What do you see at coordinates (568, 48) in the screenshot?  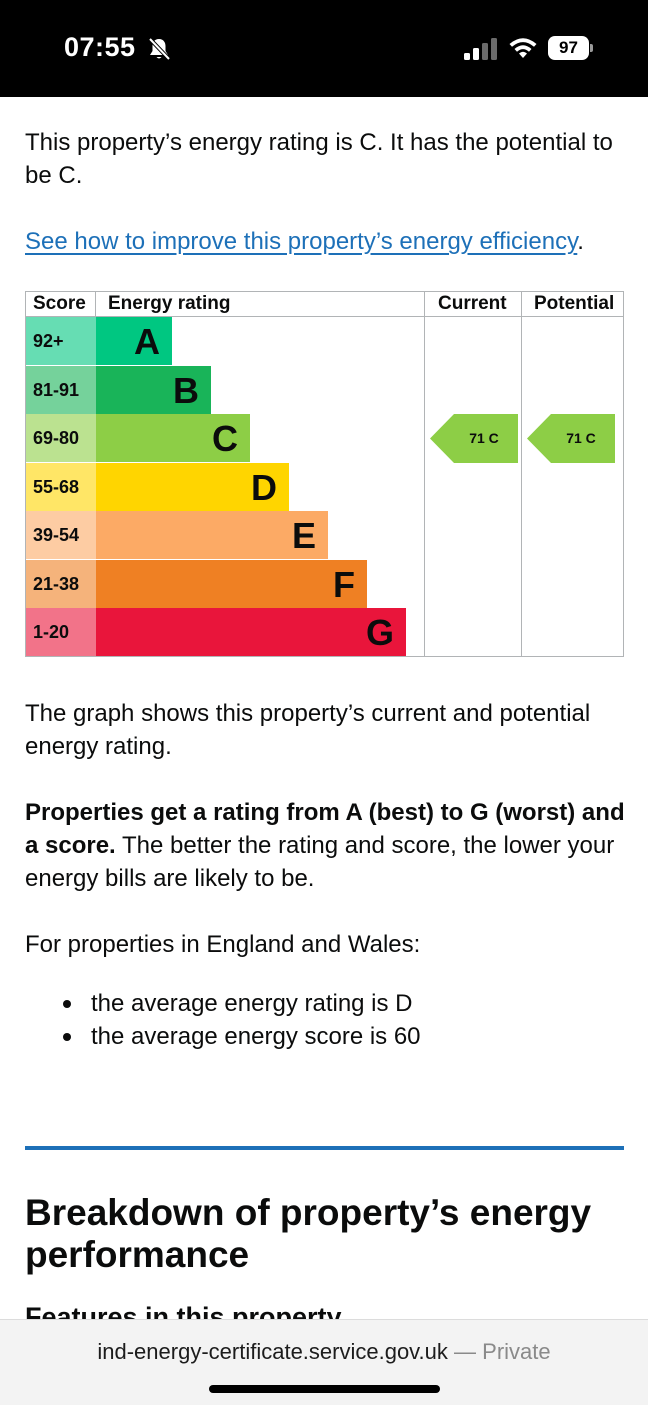 I see `battery-level: 97` at bounding box center [568, 48].